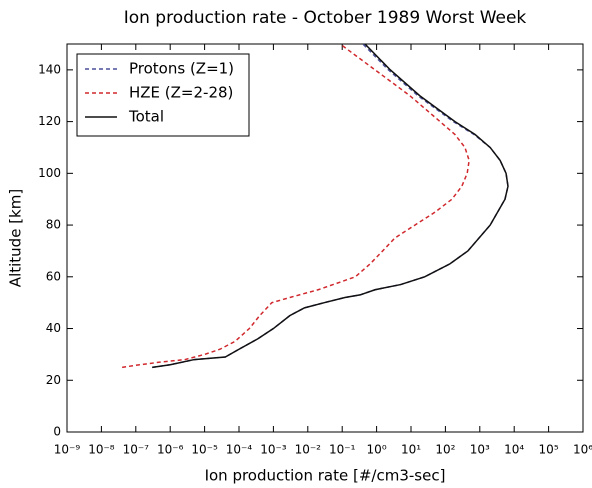 Image resolution: width=592 pixels, height=488 pixels. Describe the element at coordinates (53, 380) in the screenshot. I see `y-tick-label: 20` at that location.